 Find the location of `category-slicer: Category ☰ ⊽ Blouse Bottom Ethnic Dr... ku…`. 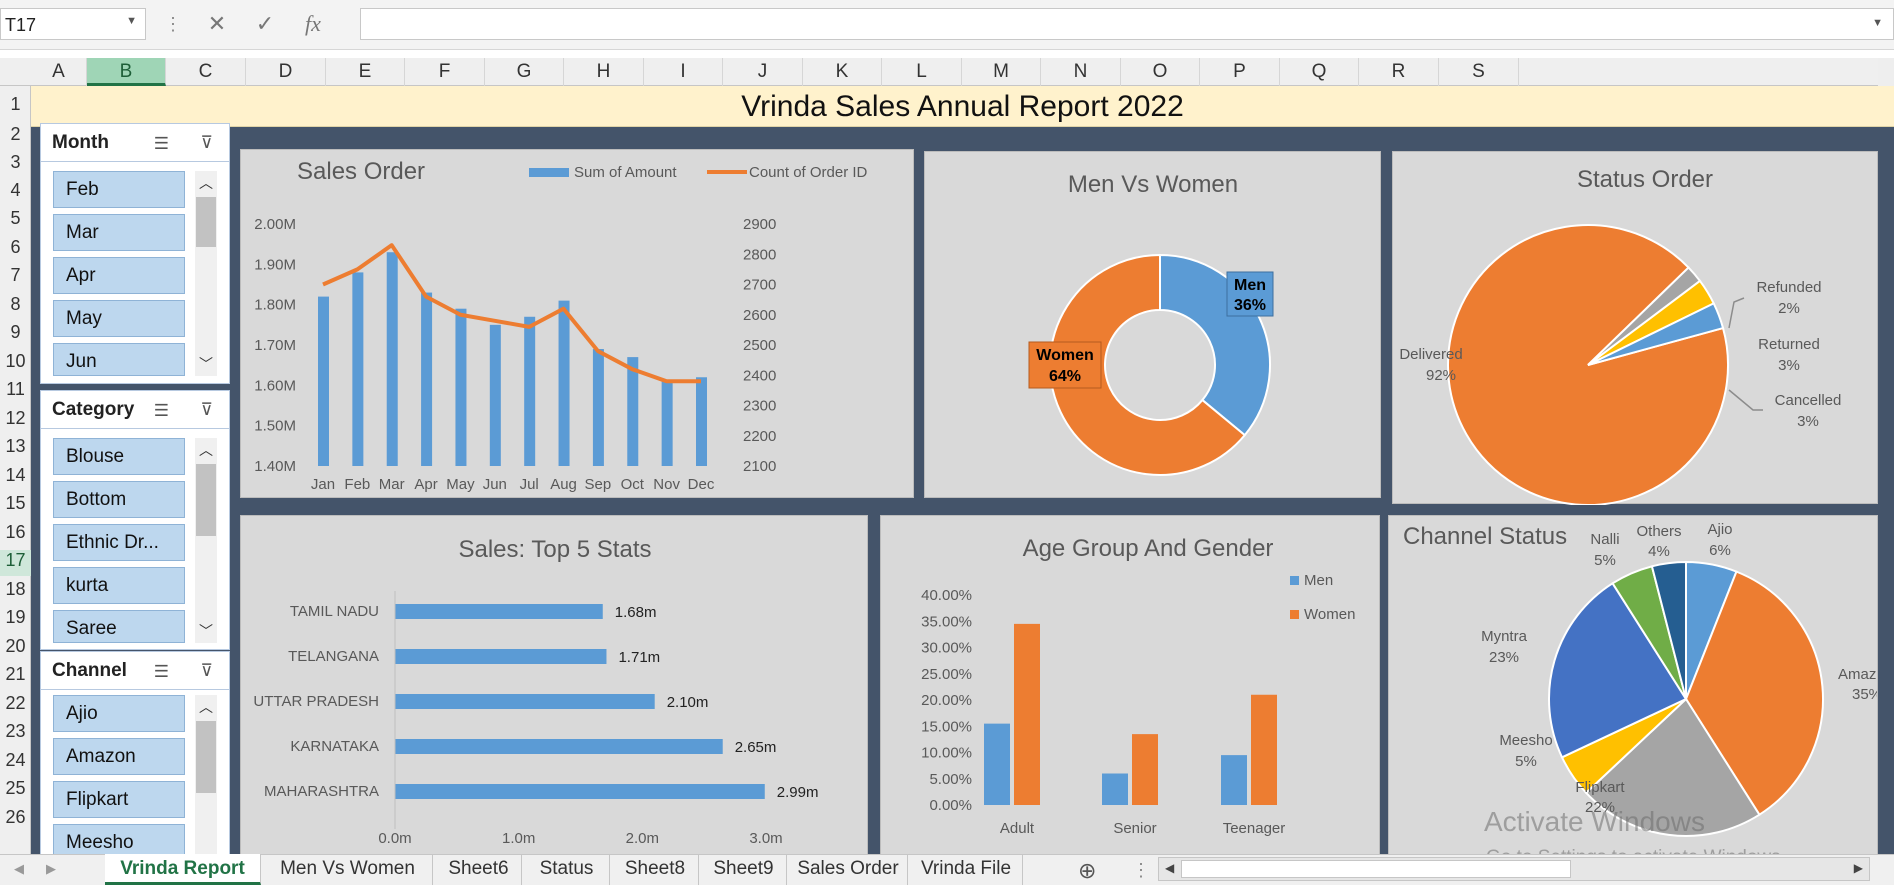

category-slicer: Category ☰ ⊽ Blouse Bottom Ethnic Dr... ku… is located at coordinates (135, 520).